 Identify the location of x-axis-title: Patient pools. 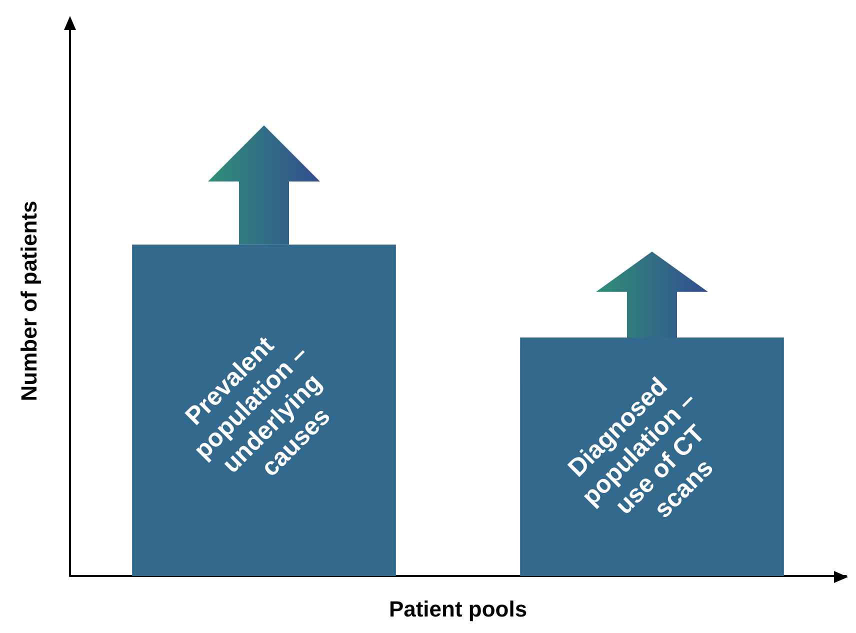
(458, 609).